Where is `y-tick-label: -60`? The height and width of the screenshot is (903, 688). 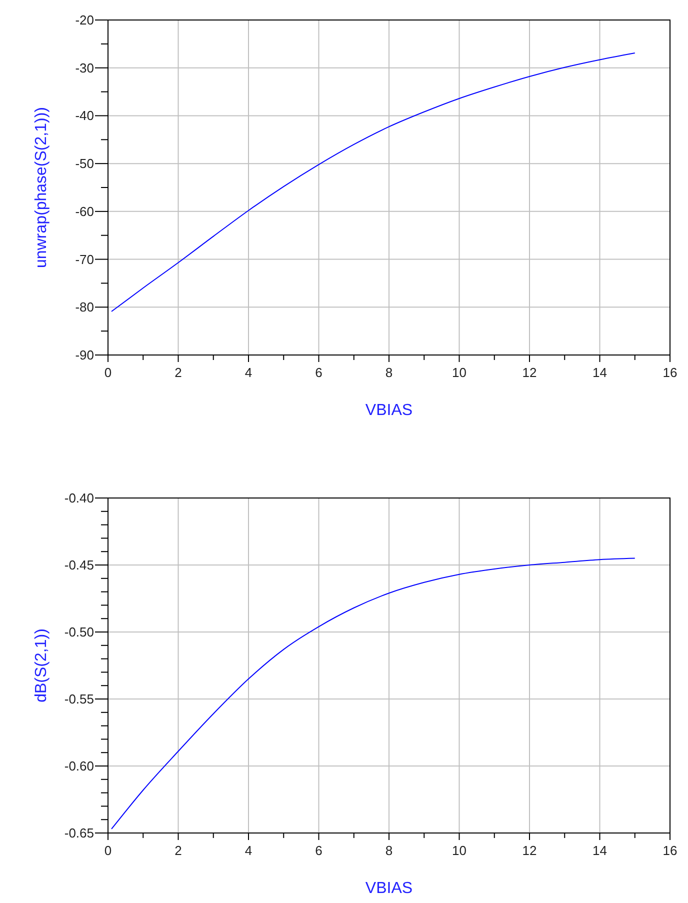
y-tick-label: -60 is located at coordinates (84, 211).